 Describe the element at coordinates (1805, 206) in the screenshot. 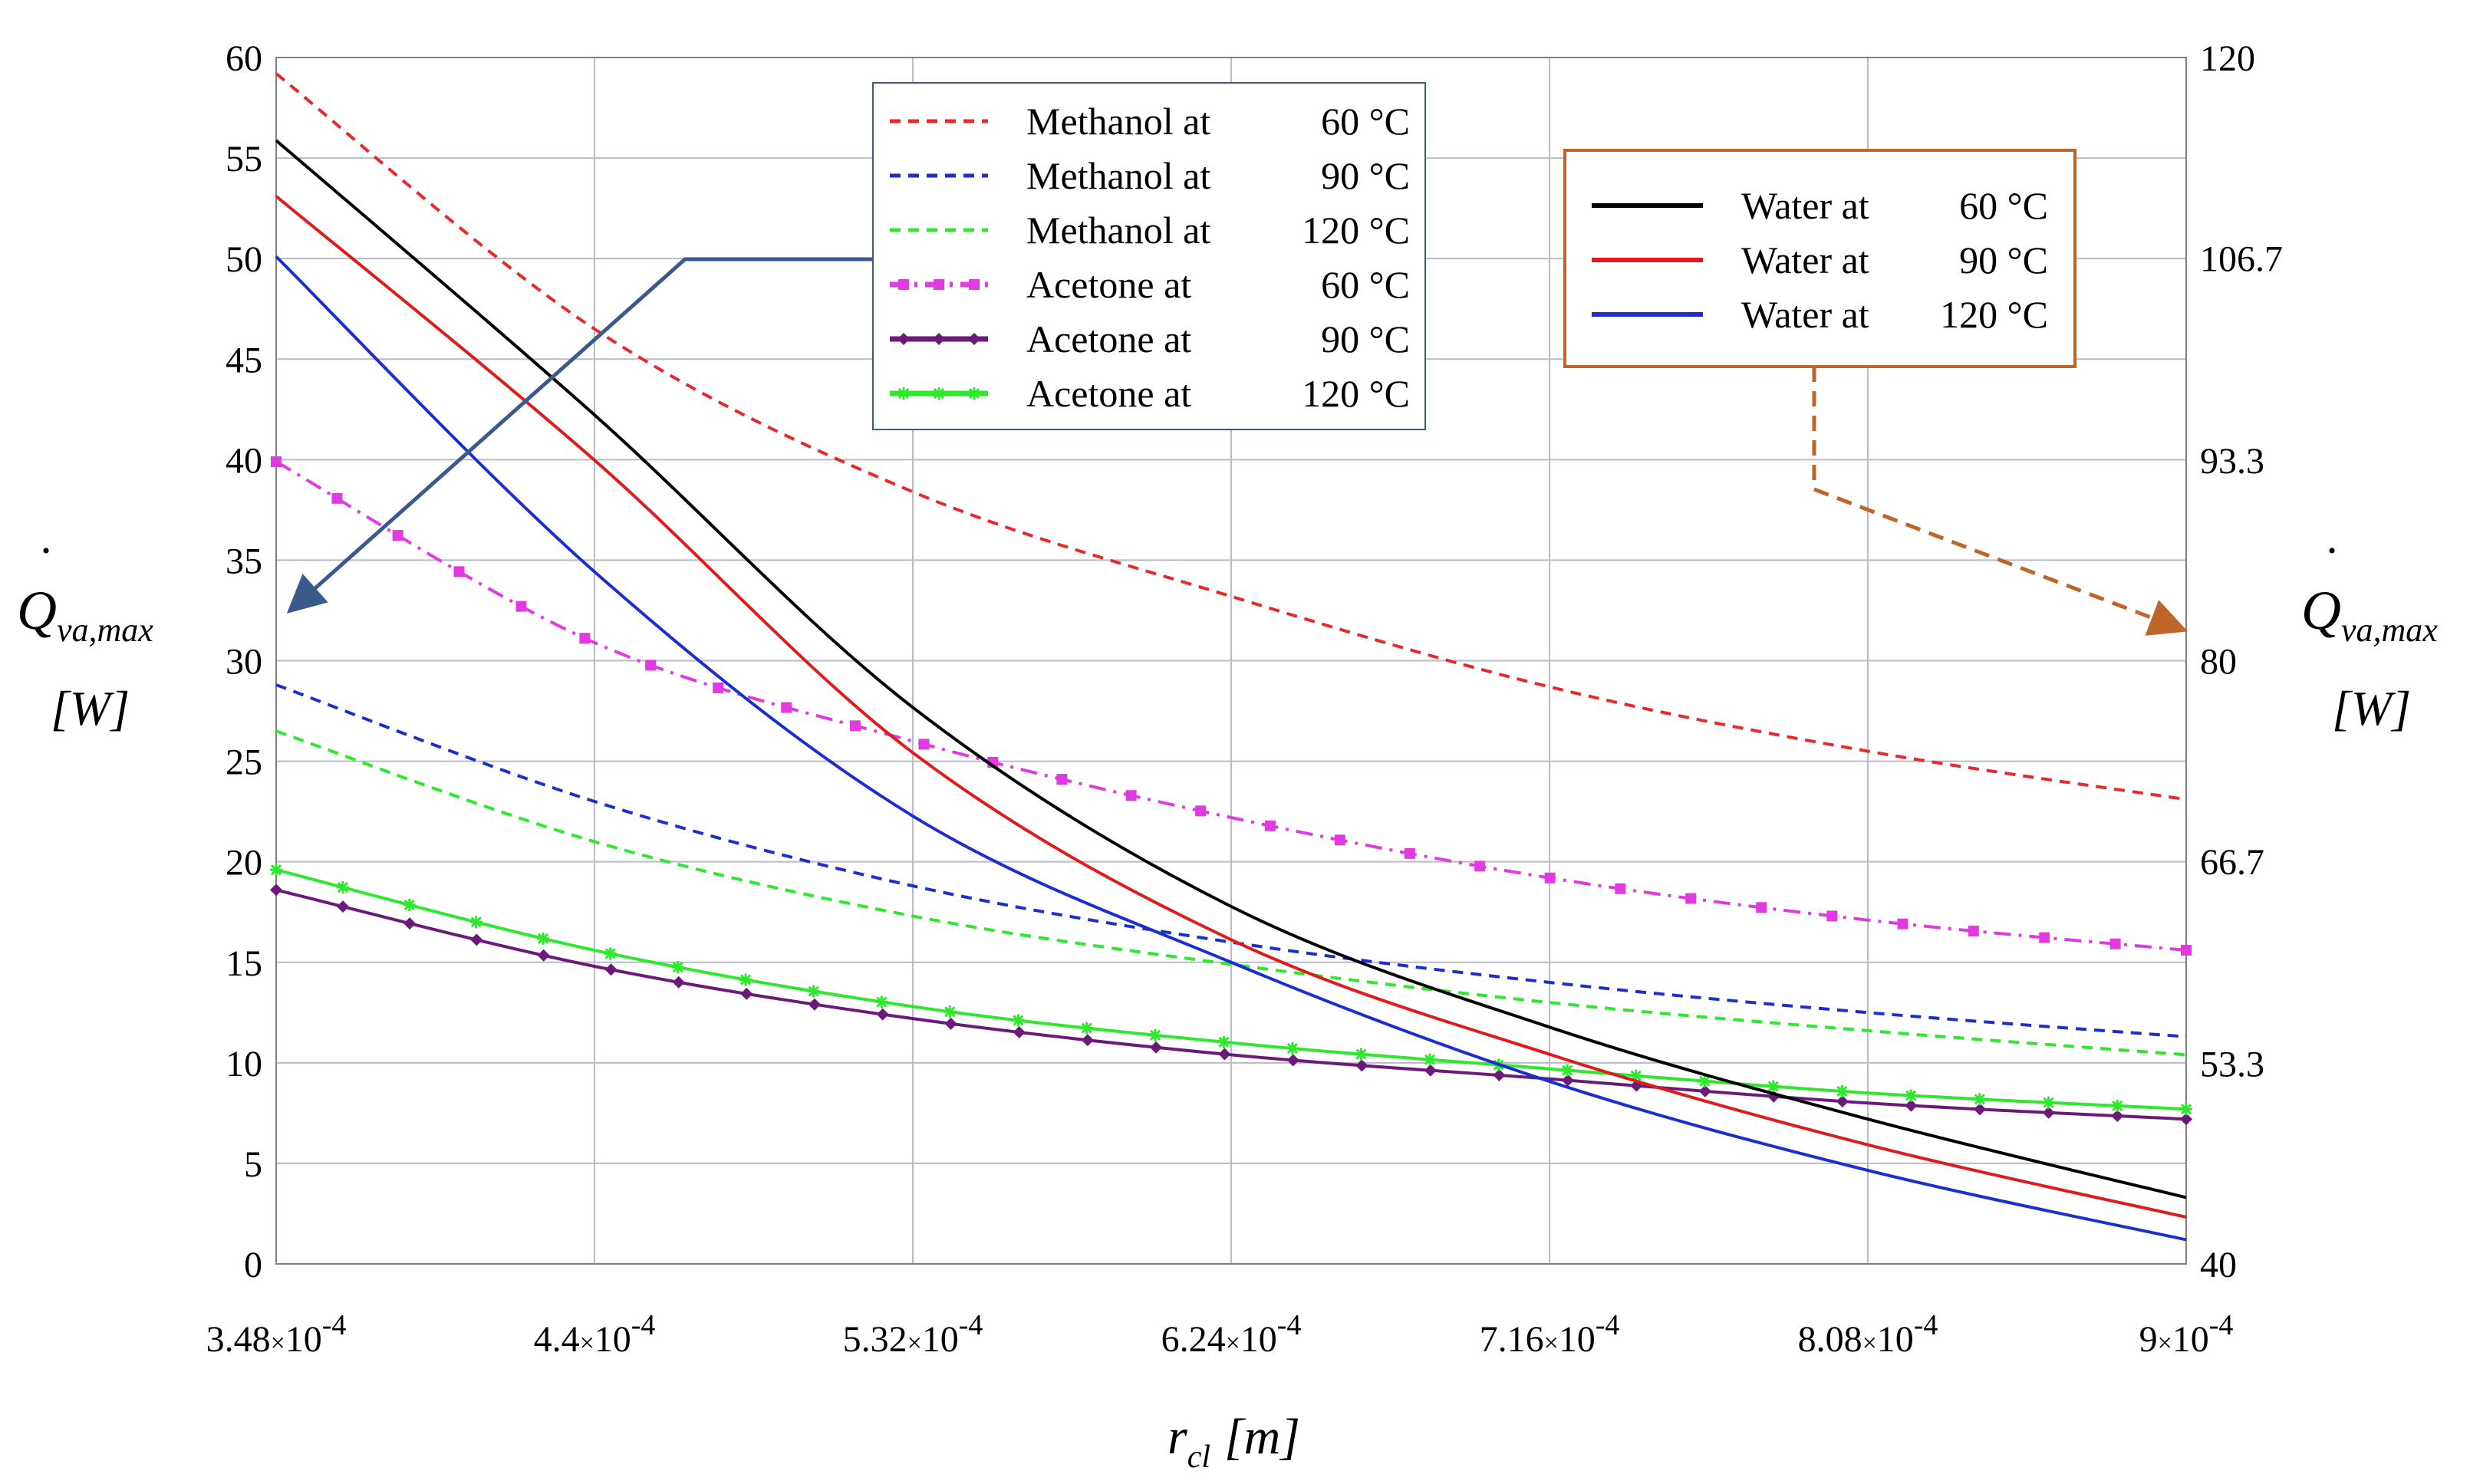

I see `legend-right-label-0: Water at` at that location.